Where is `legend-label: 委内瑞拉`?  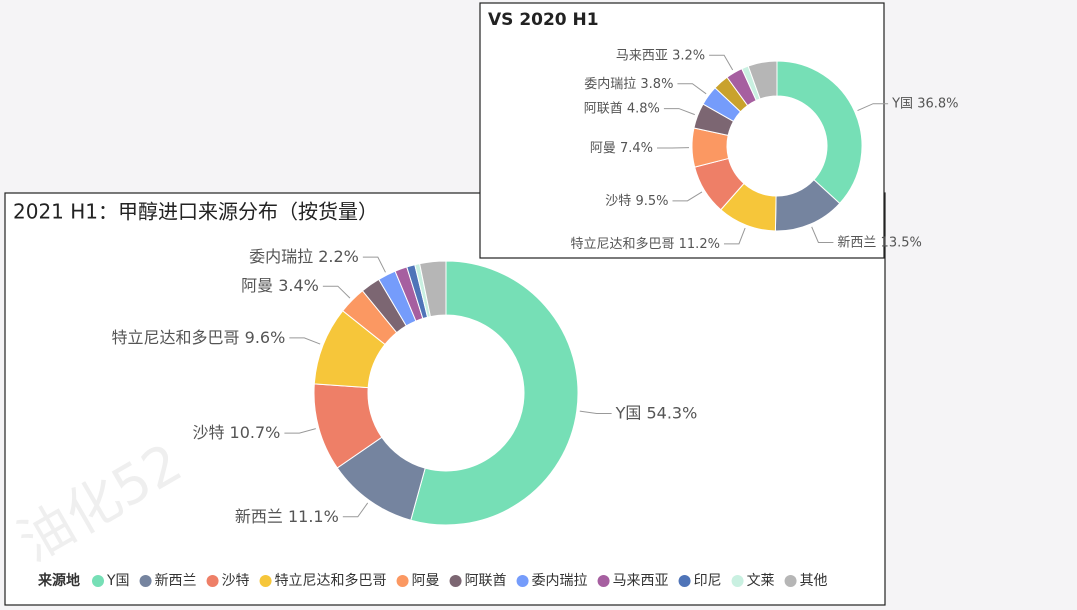
legend-label: 委内瑞拉 is located at coordinates (560, 581).